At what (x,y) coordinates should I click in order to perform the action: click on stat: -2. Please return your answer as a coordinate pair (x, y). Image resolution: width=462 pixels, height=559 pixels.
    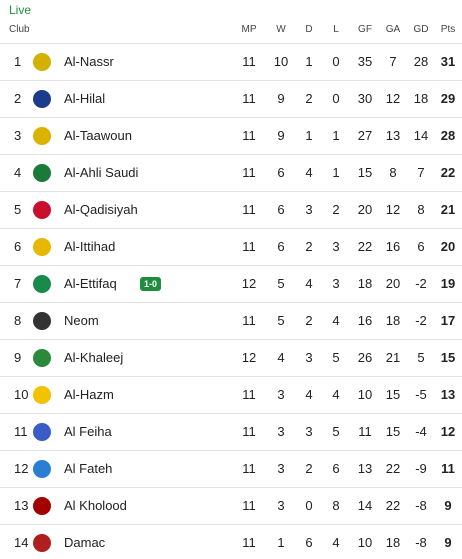
    Looking at the image, I should click on (421, 320).